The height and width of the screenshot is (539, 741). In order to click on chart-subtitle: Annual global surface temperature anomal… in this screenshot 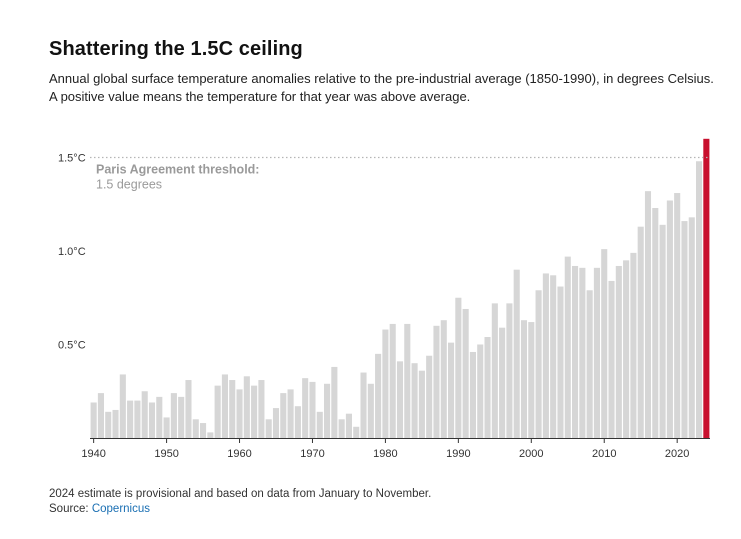, I will do `click(381, 87)`.